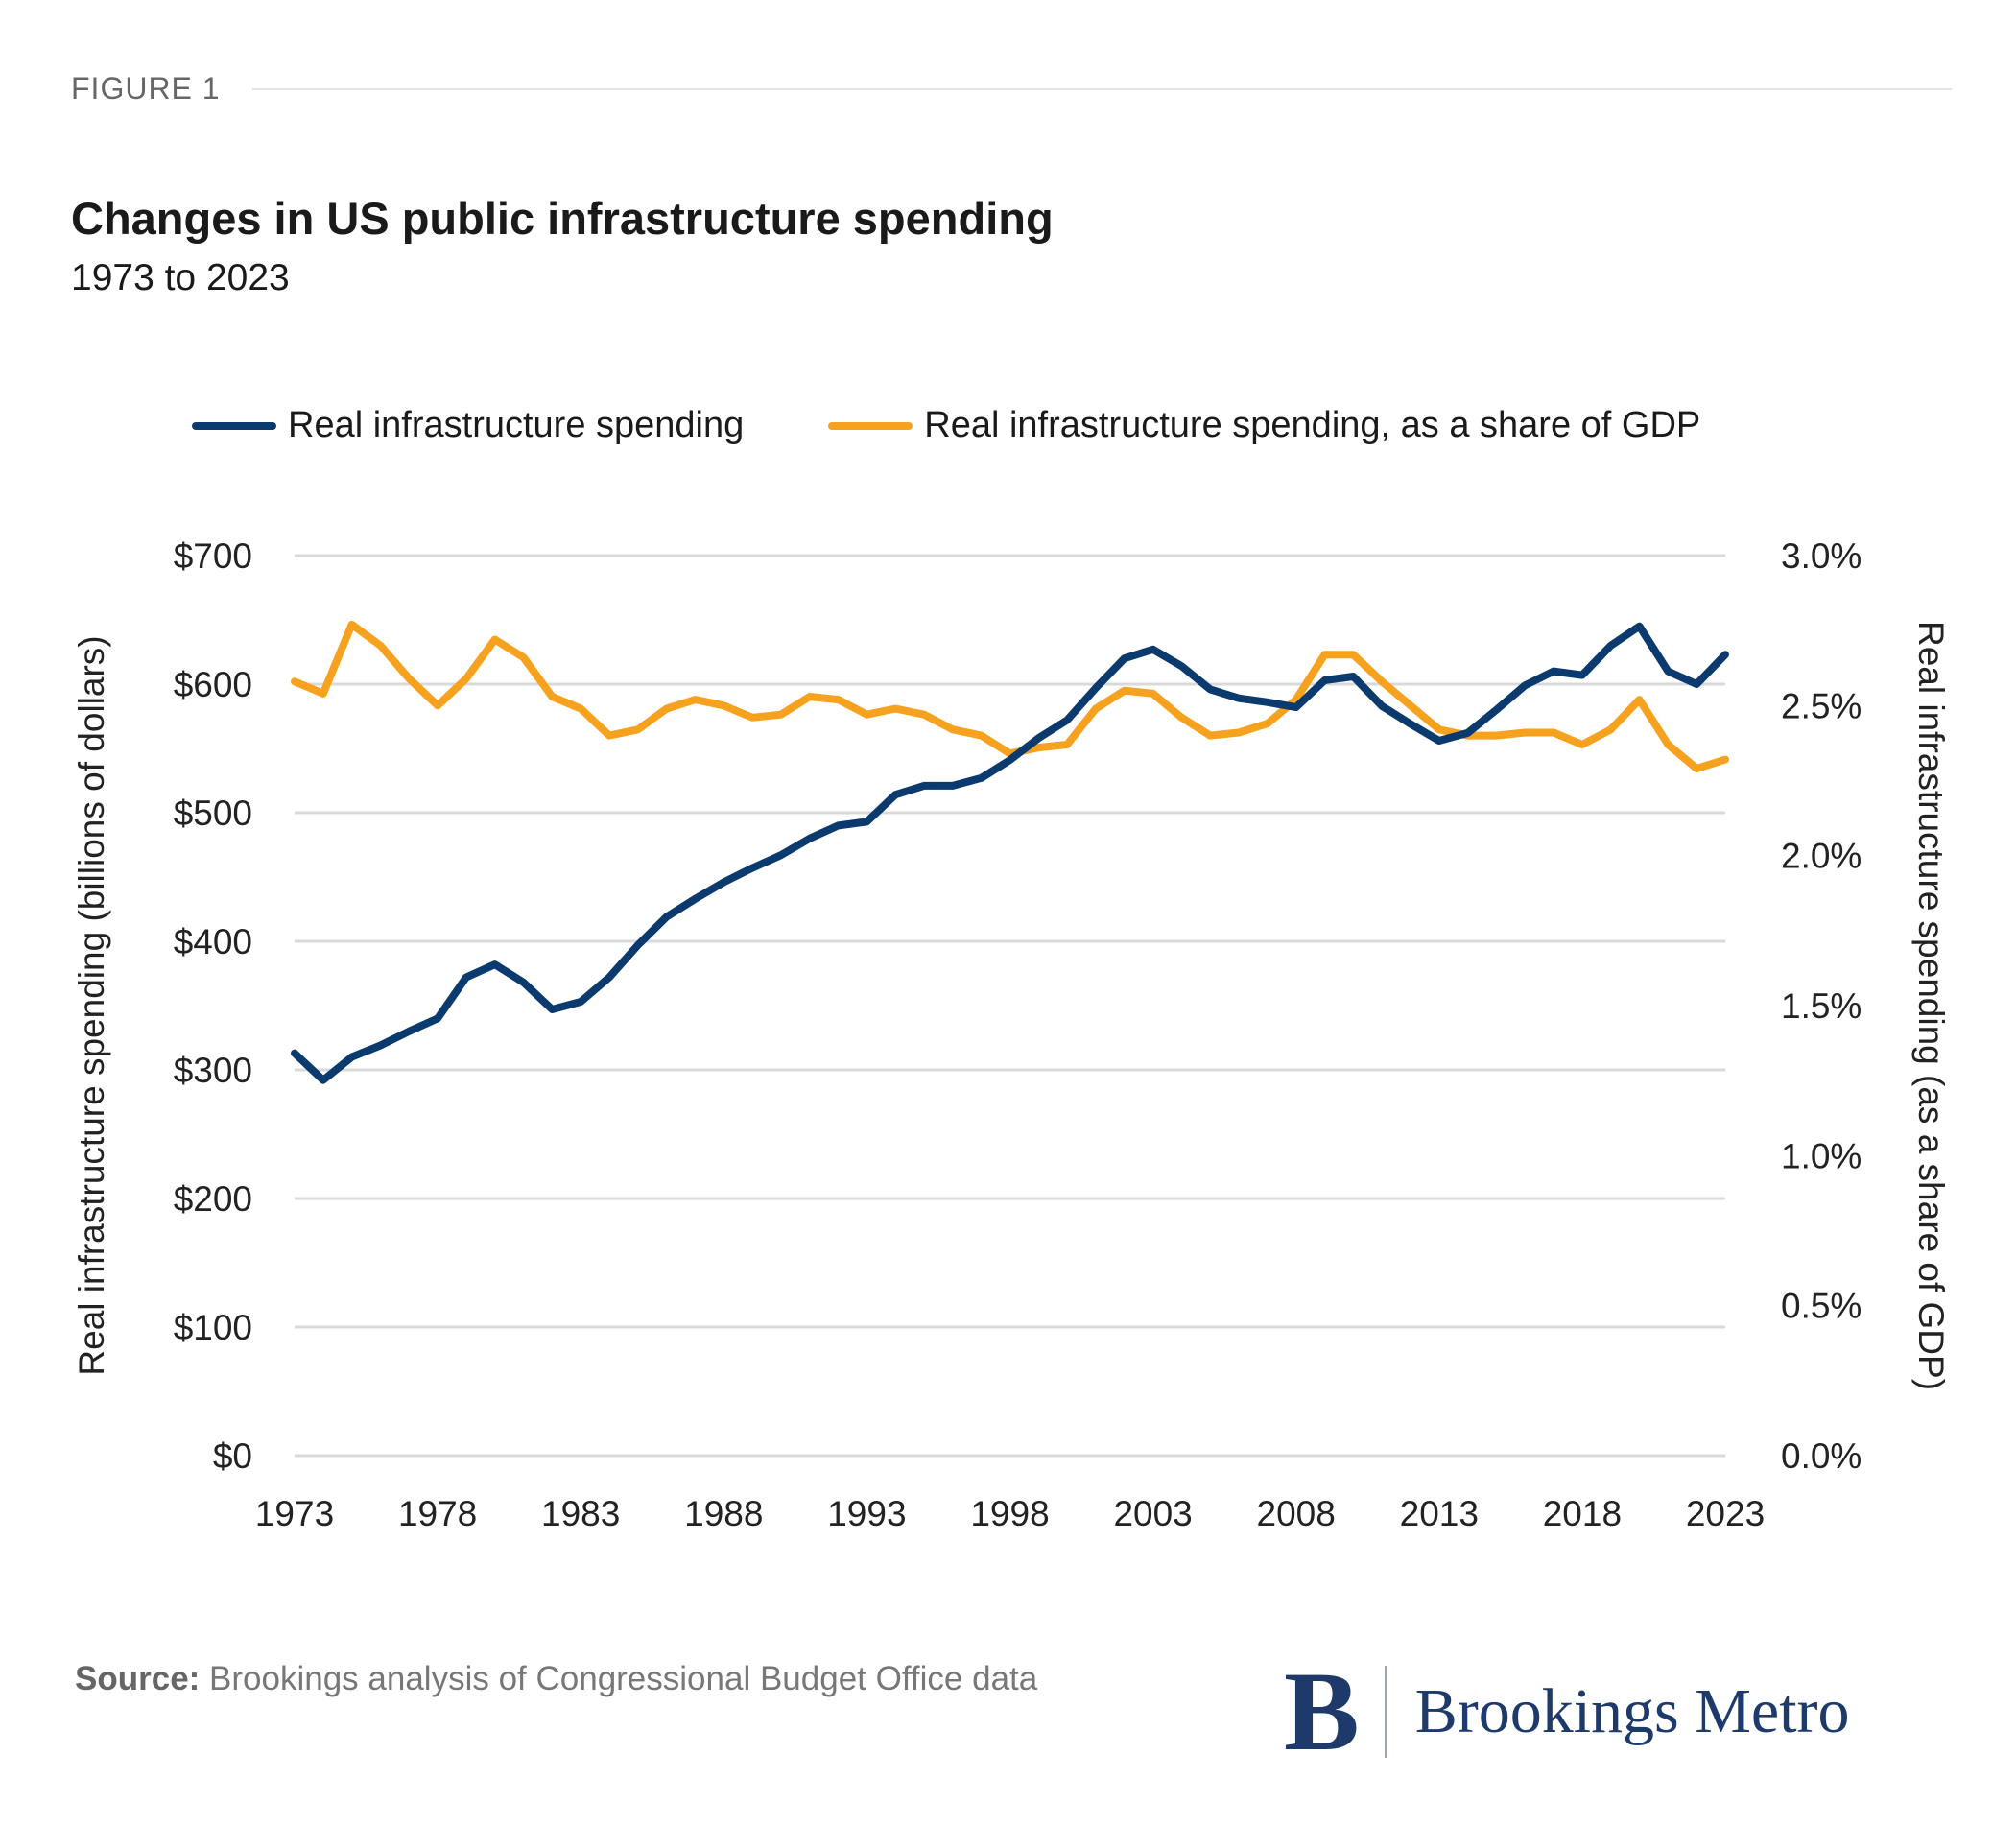  I want to click on brookings-logo: B Brookings Metro, so click(1567, 1712).